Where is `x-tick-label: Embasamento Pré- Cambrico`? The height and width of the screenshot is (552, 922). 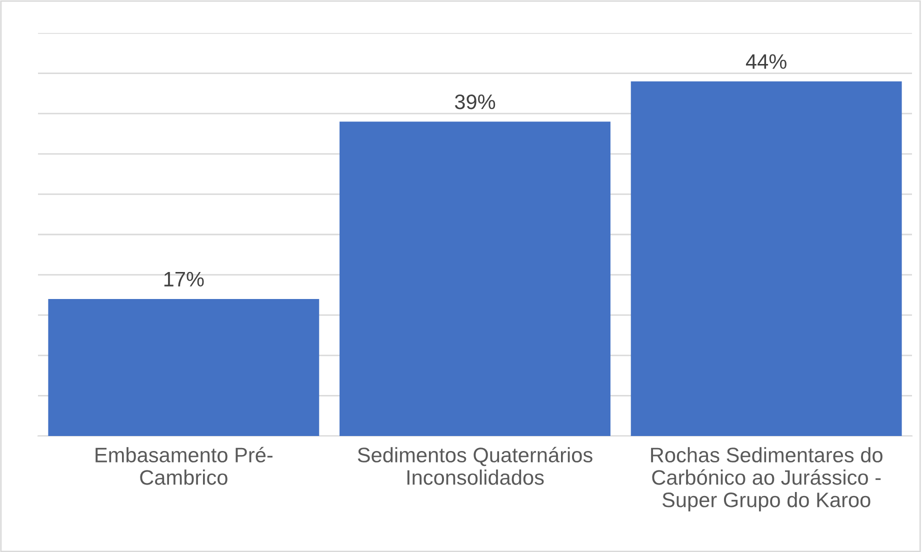 x-tick-label: Embasamento Pré- Cambrico is located at coordinates (184, 465).